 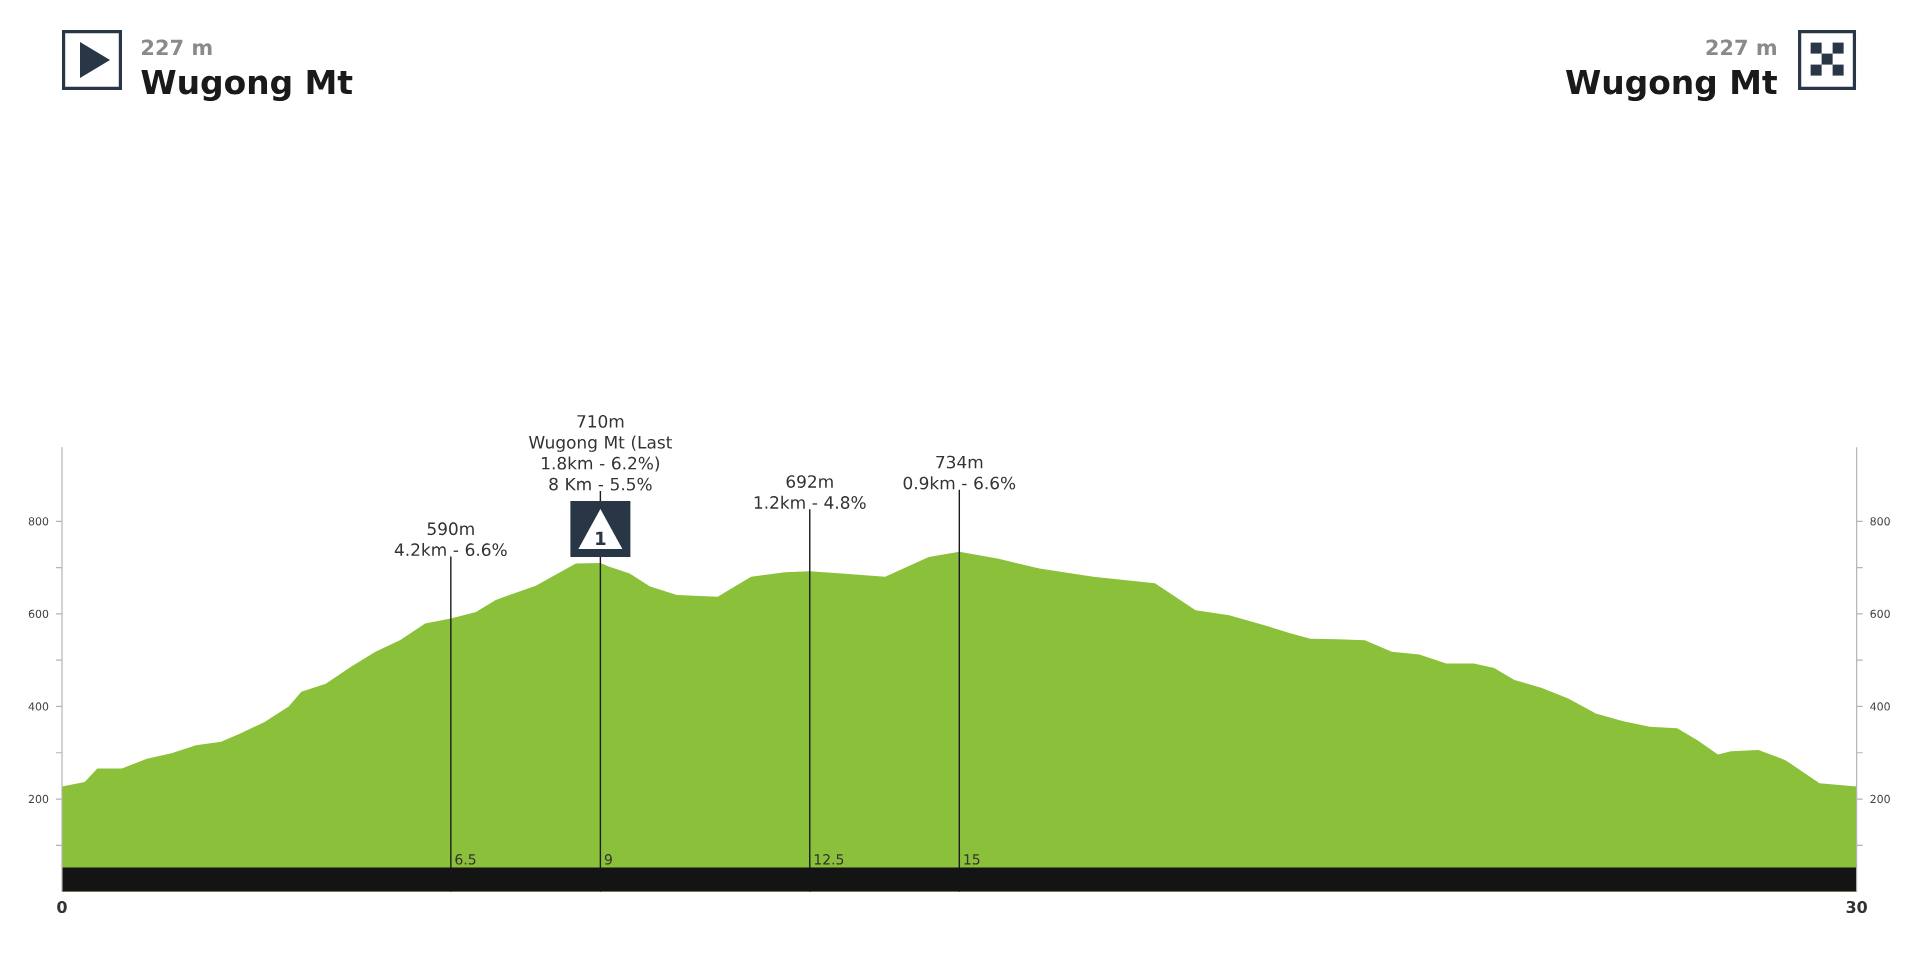 I want to click on ref-line-label: 734m 0.9km - 6.6%, so click(x=959, y=472).